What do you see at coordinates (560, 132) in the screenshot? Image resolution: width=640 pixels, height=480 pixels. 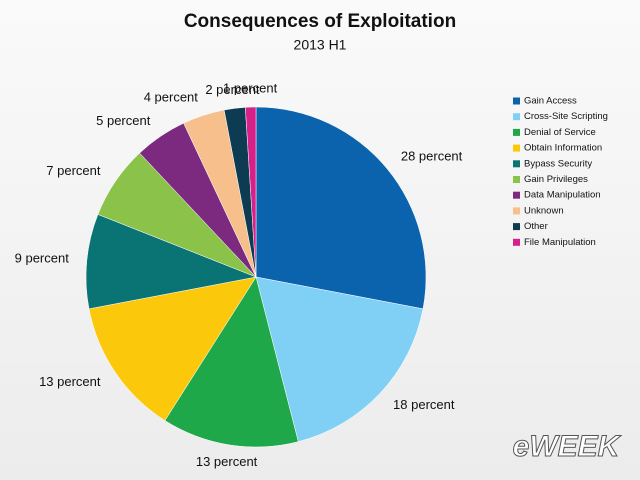 I see `legend-label: Denial of Service` at bounding box center [560, 132].